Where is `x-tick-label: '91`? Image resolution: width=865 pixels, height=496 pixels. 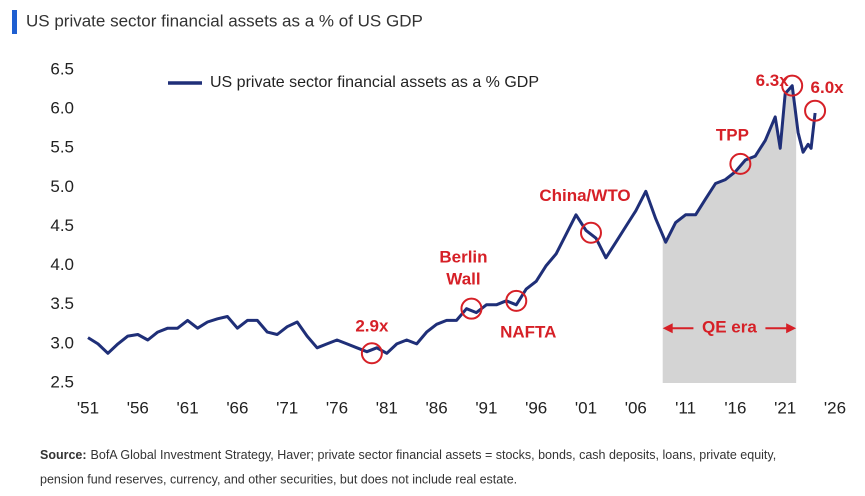 x-tick-label: '91 is located at coordinates (486, 407).